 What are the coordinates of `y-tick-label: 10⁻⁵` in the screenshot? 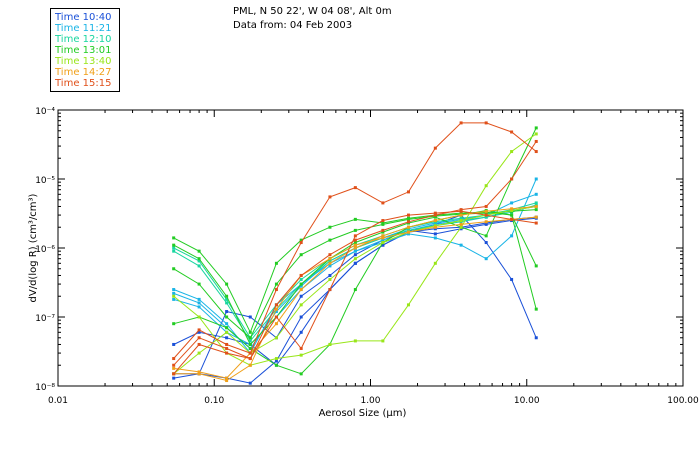 It's located at (45, 181).